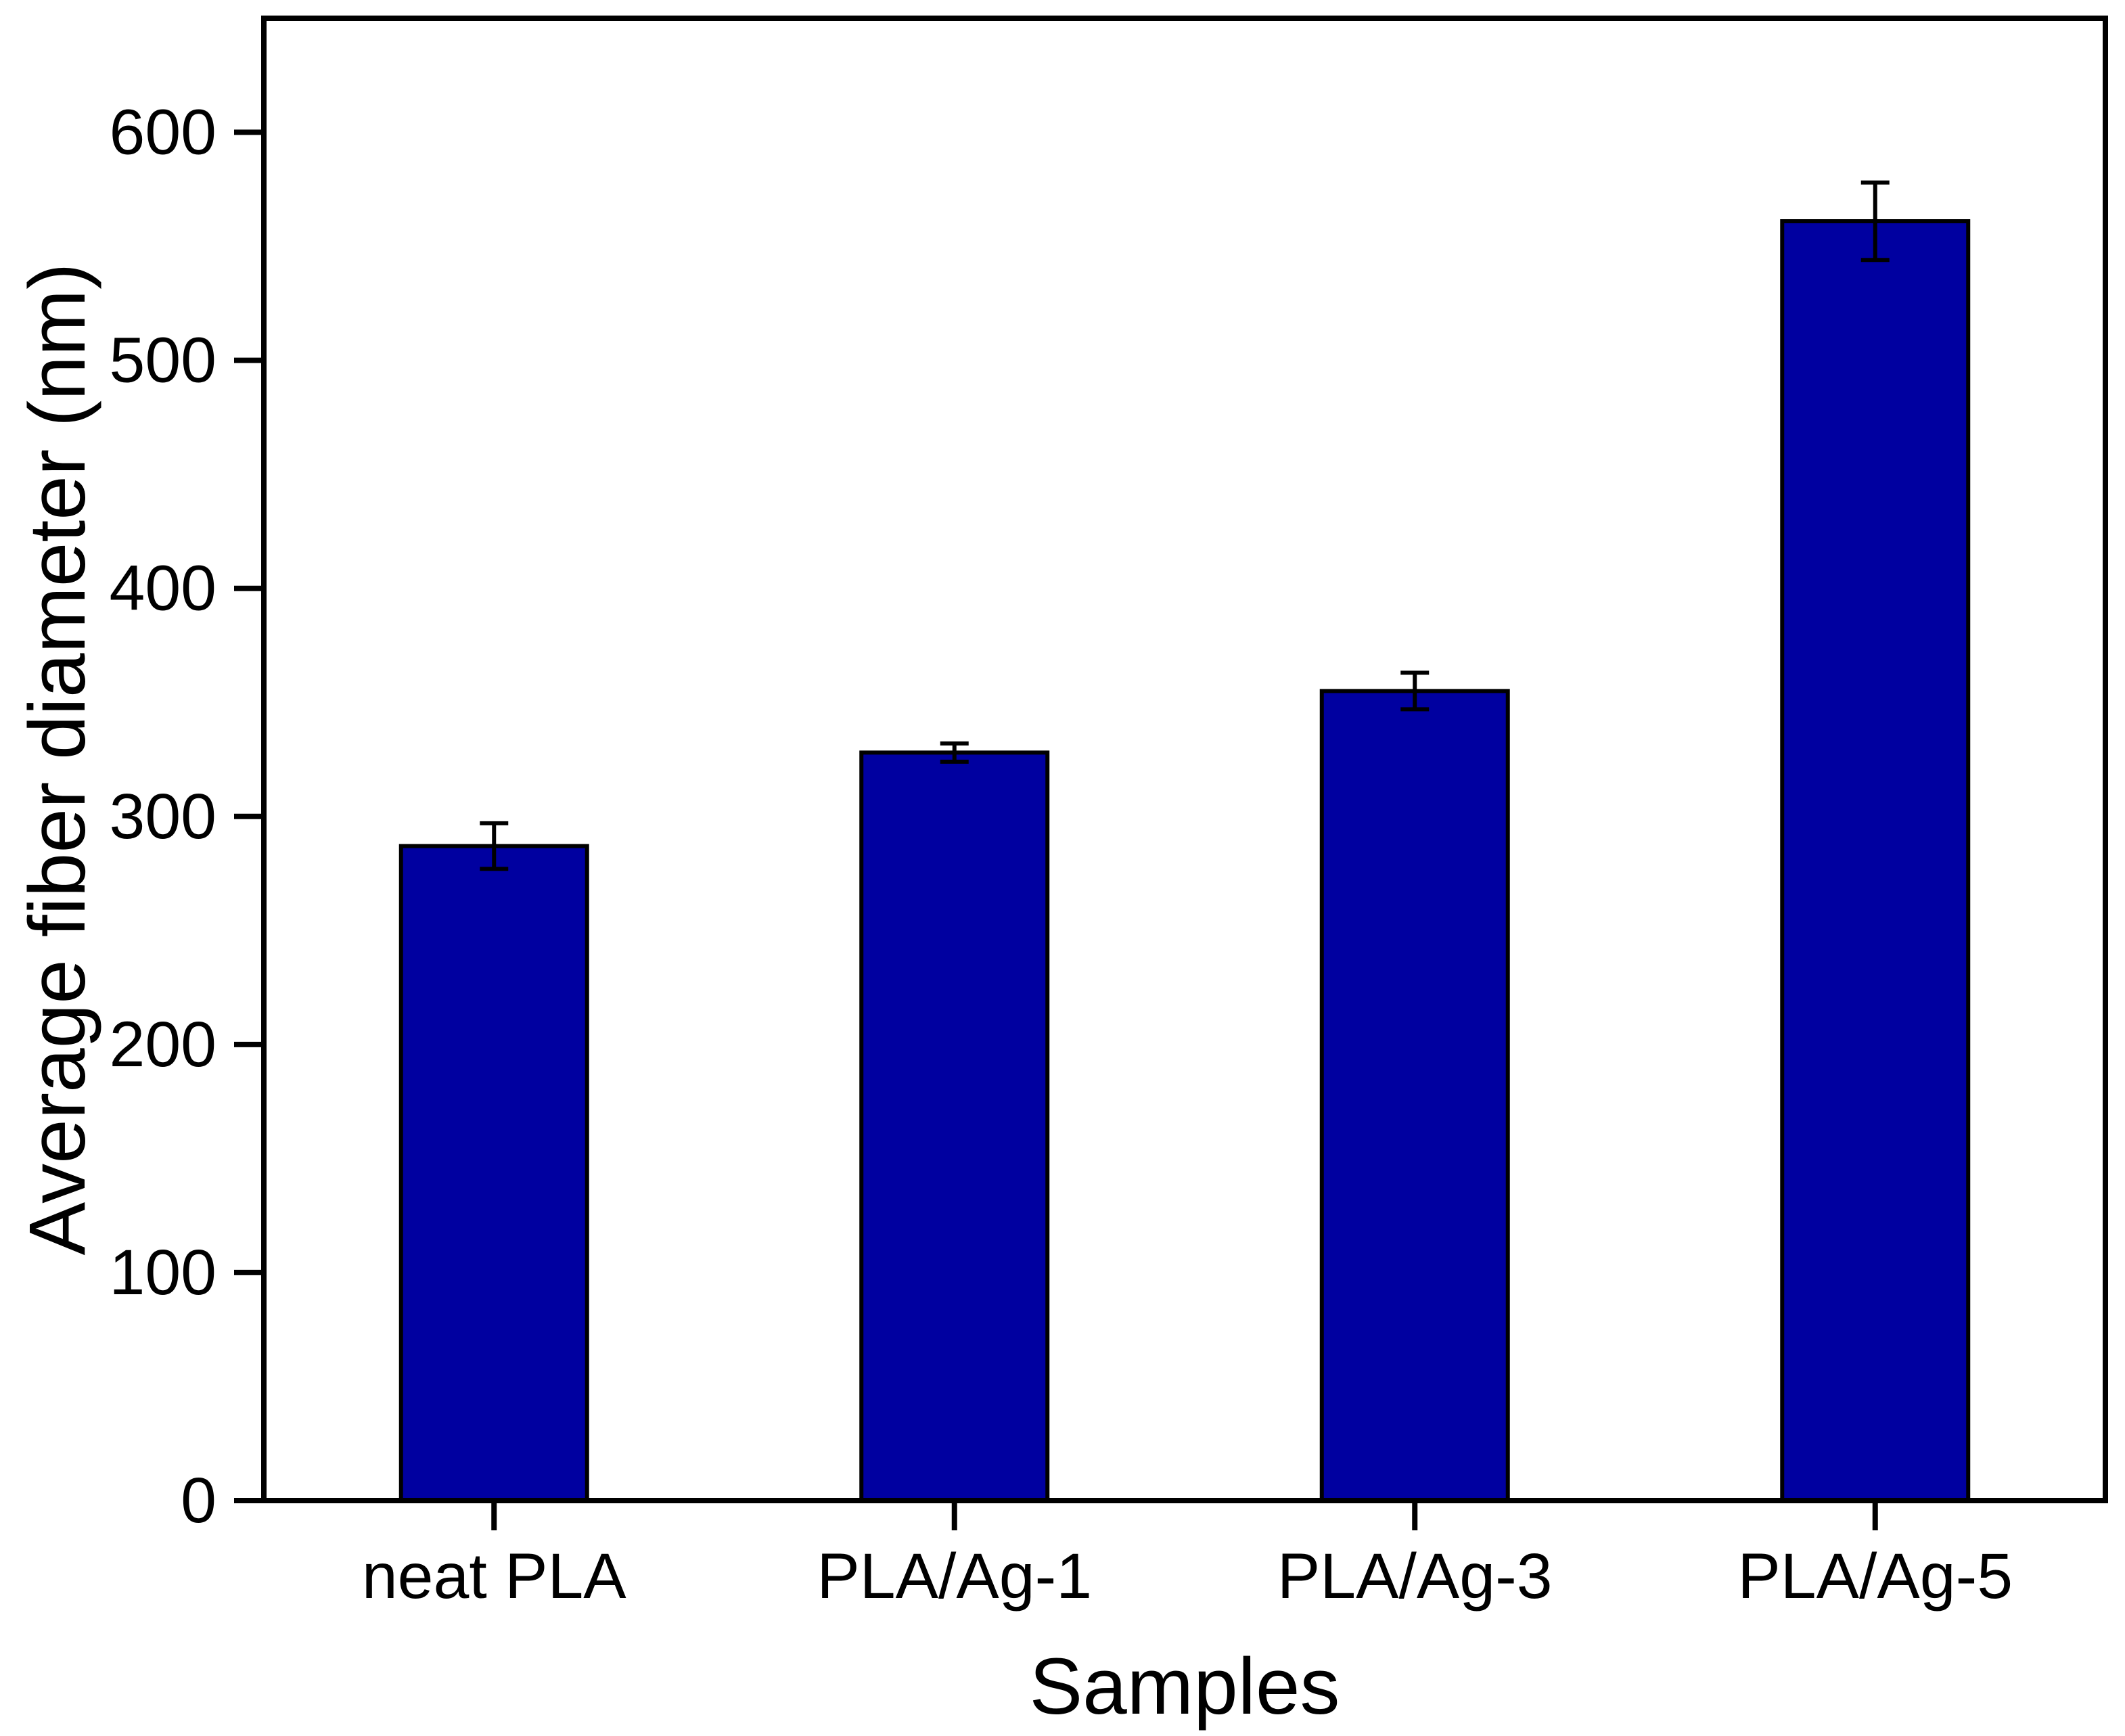 The width and height of the screenshot is (2125, 1736). What do you see at coordinates (162, 360) in the screenshot?
I see `y-tick-label: 500` at bounding box center [162, 360].